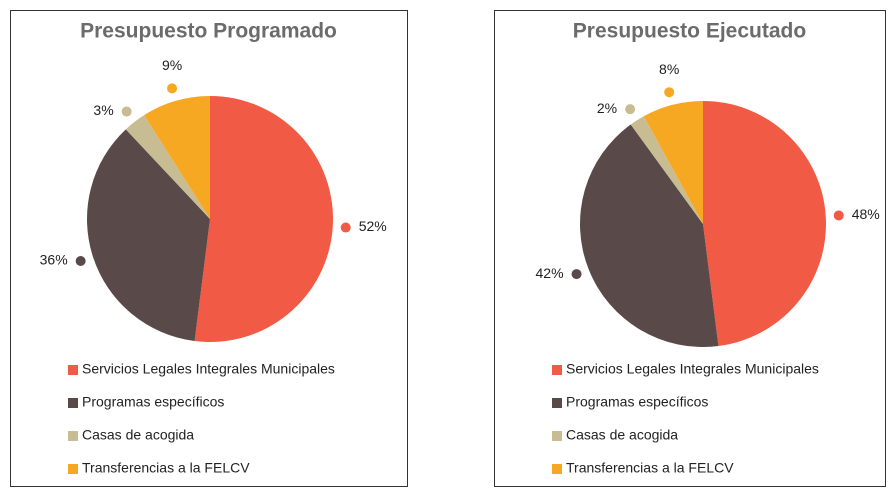 The height and width of the screenshot is (488, 890). I want to click on data-label: 52%, so click(373, 226).